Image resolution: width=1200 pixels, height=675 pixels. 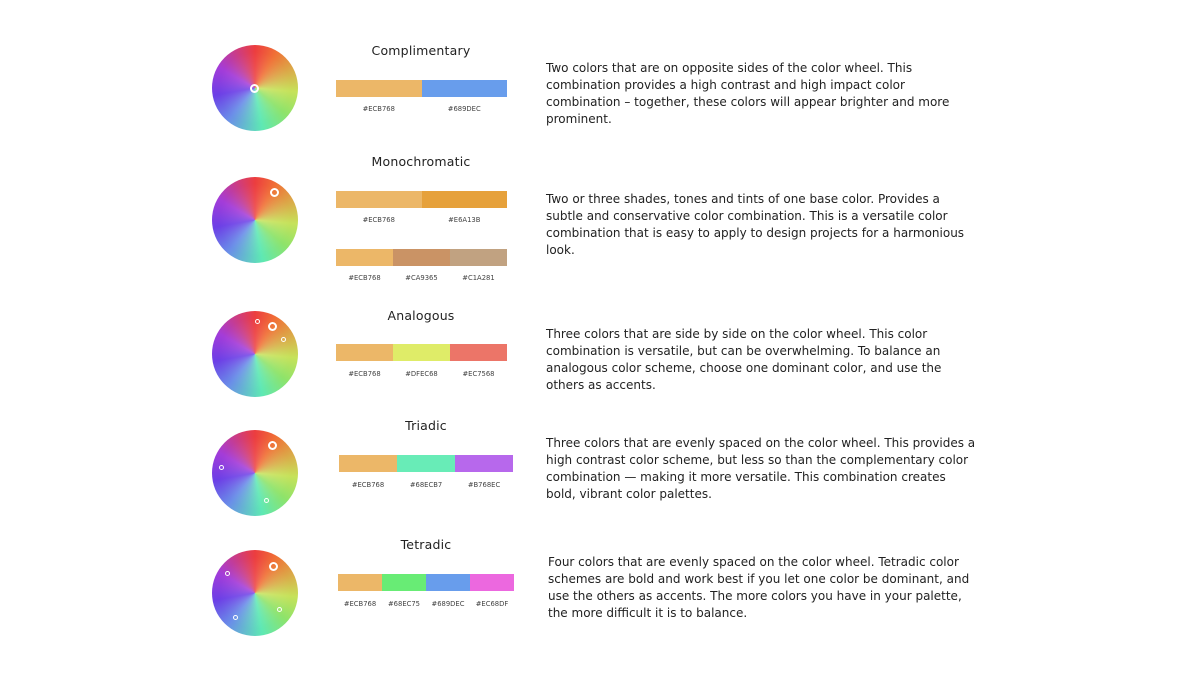 What do you see at coordinates (421, 109) in the screenshot?
I see `palette-labels: #ECB768 #689DEC` at bounding box center [421, 109].